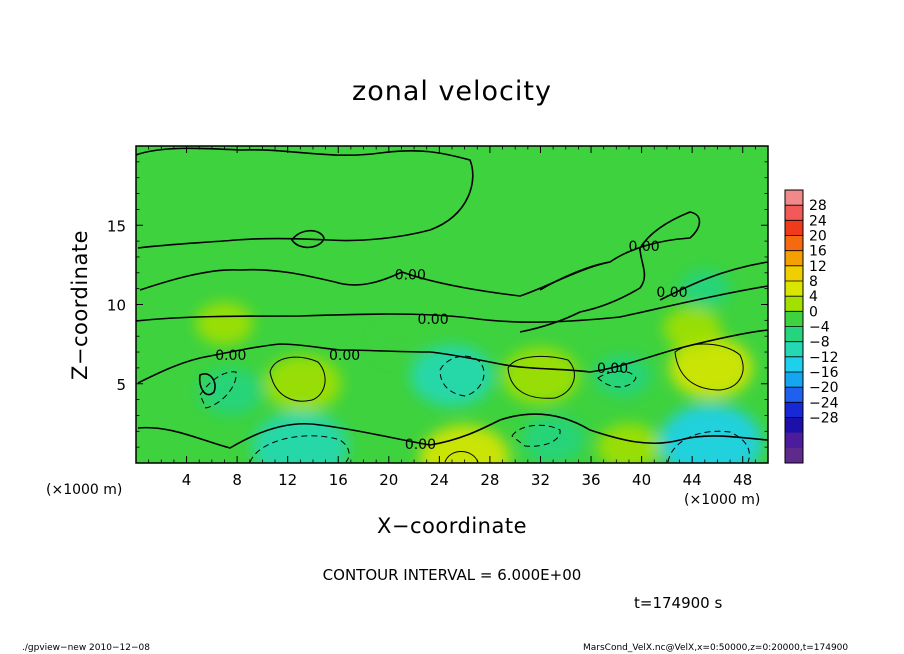  What do you see at coordinates (722, 500) in the screenshot?
I see `x-unit-label-right: (×1000 m)` at bounding box center [722, 500].